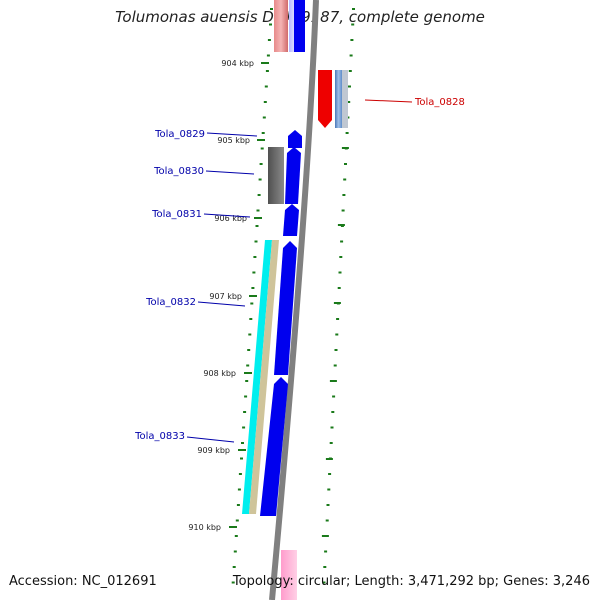 The width and height of the screenshot is (600, 600). What do you see at coordinates (237, 63) in the screenshot?
I see `ruler-label-904: 904 kbp` at bounding box center [237, 63].